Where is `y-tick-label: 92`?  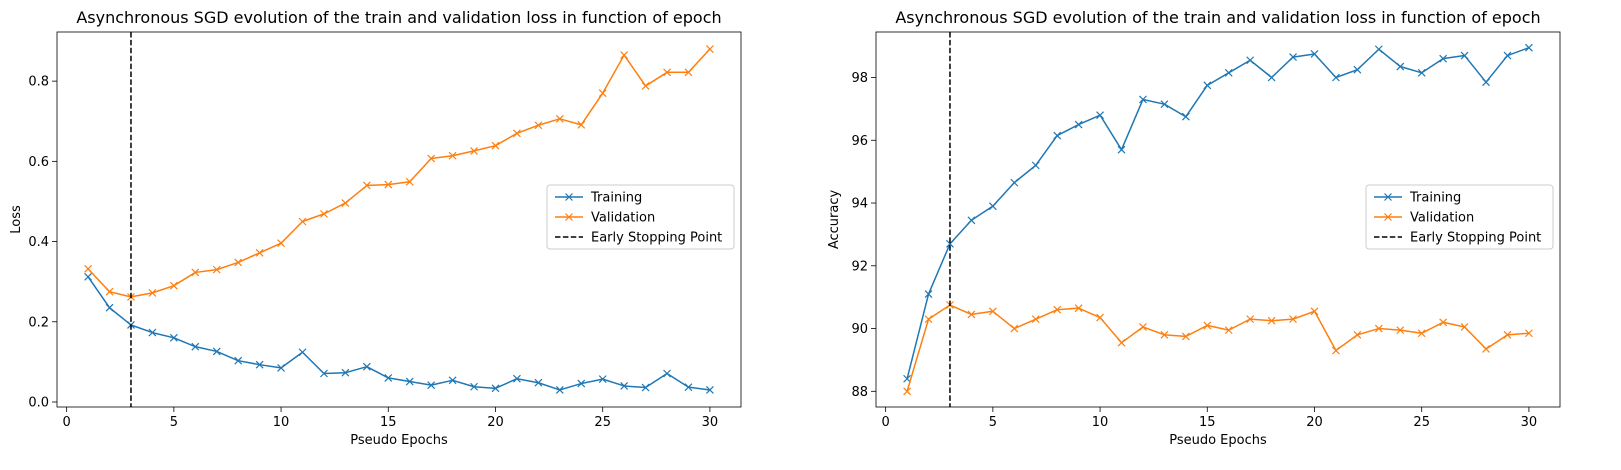 y-tick-label: 92 is located at coordinates (859, 266).